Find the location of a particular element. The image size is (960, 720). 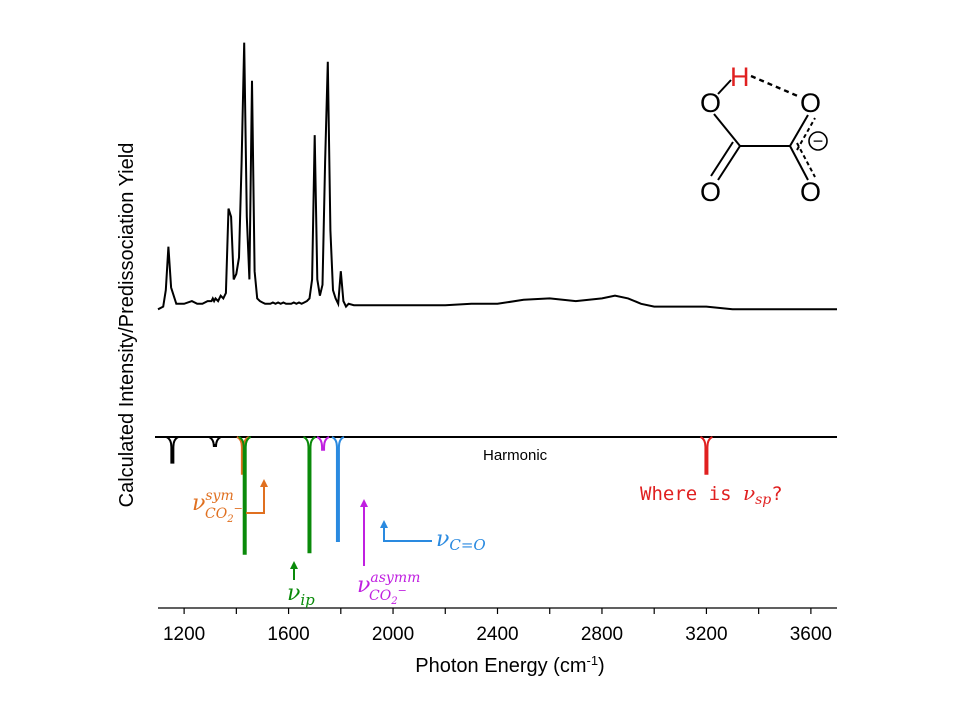

atom-o-lower-right: O is located at coordinates (810, 192).